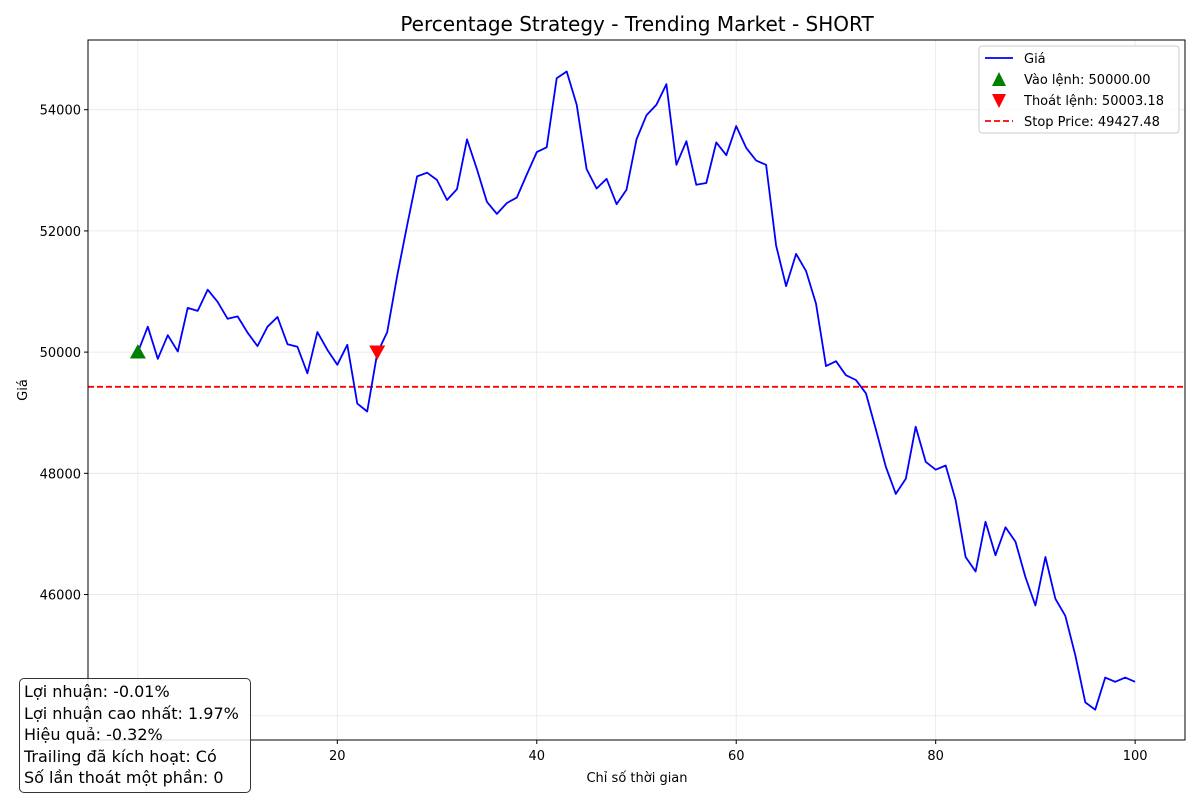 This screenshot has width=1200, height=800. What do you see at coordinates (1093, 101) in the screenshot?
I see `legend-label-exit: Thoát lệnh: 50003.18` at bounding box center [1093, 101].